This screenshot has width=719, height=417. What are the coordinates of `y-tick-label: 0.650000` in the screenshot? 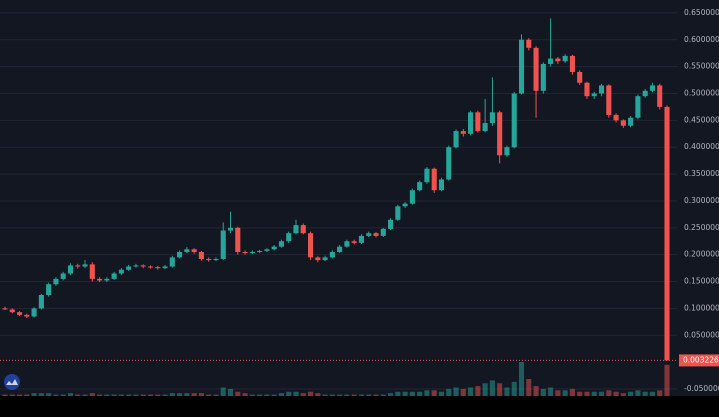 It's located at (701, 12).